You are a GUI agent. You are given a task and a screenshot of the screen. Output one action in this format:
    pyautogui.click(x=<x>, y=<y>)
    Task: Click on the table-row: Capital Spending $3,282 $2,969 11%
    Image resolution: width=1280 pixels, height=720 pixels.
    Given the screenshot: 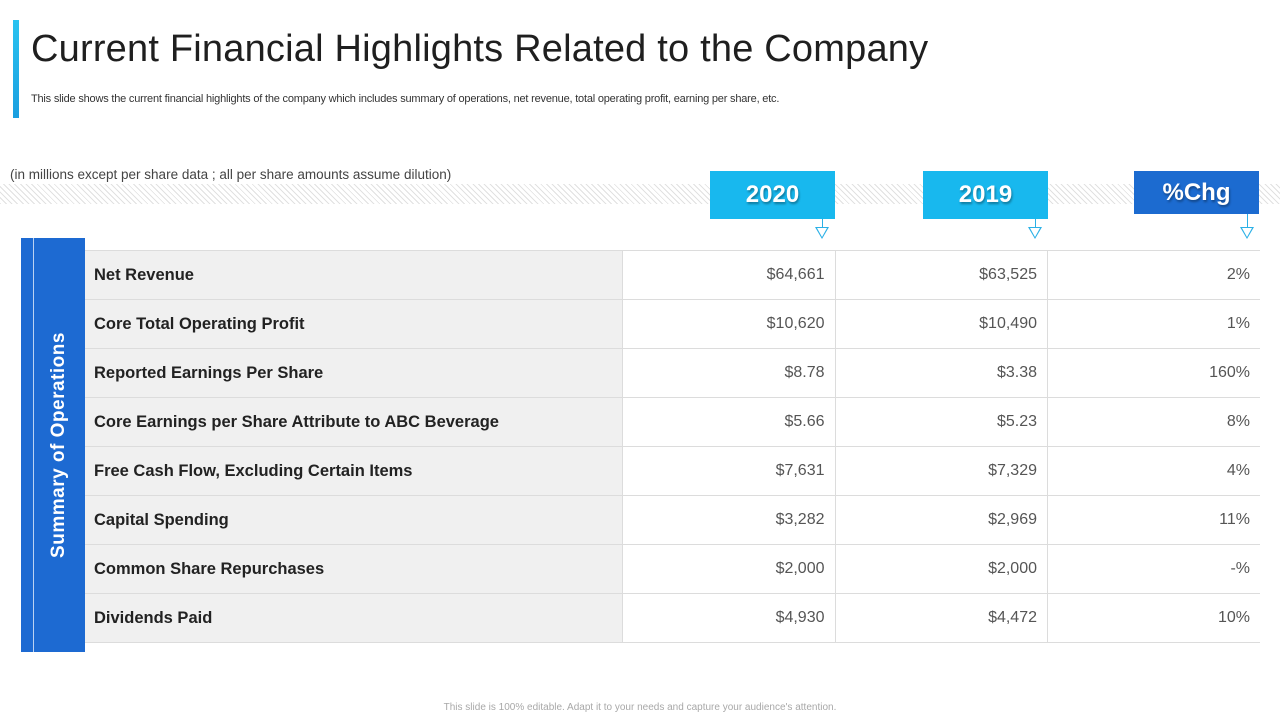 What is the action you would take?
    pyautogui.click(x=672, y=520)
    